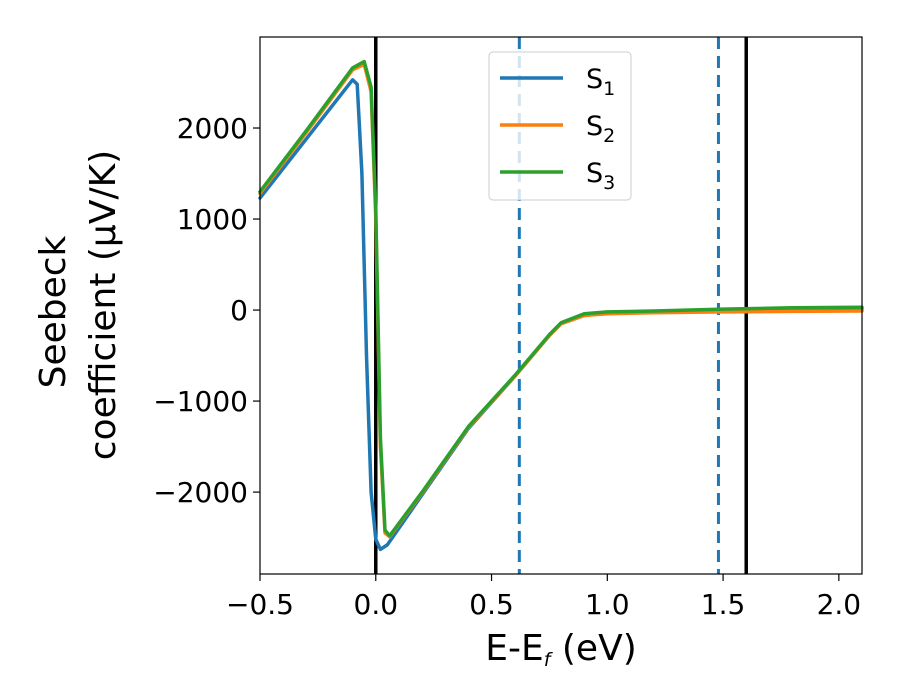 The height and width of the screenshot is (700, 900). I want to click on y-tick-label: −1000, so click(200, 401).